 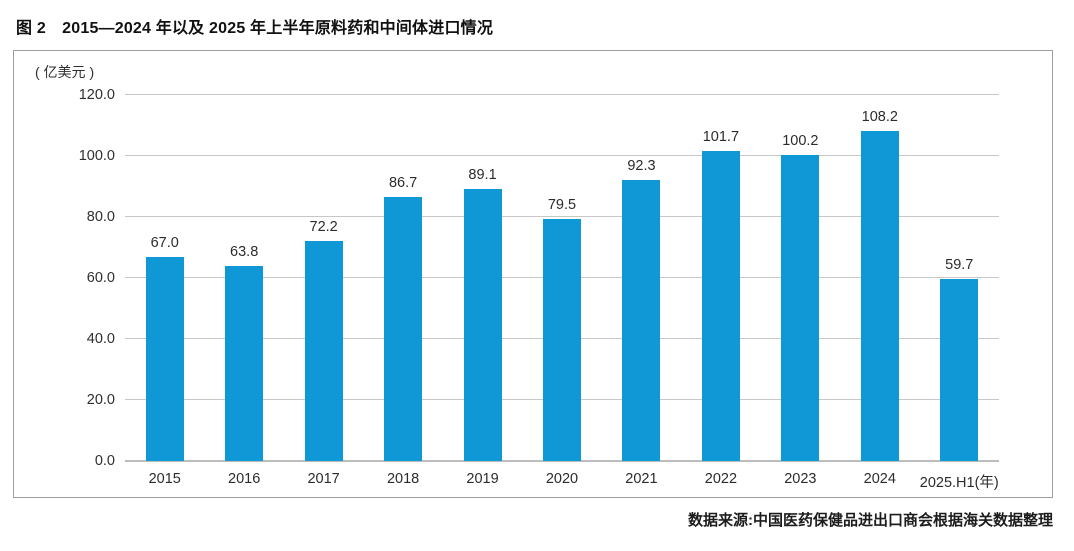 I want to click on data-source-note: 数据来源:中国医药保健品进出口商会根据海关数据整理, so click(x=870, y=520).